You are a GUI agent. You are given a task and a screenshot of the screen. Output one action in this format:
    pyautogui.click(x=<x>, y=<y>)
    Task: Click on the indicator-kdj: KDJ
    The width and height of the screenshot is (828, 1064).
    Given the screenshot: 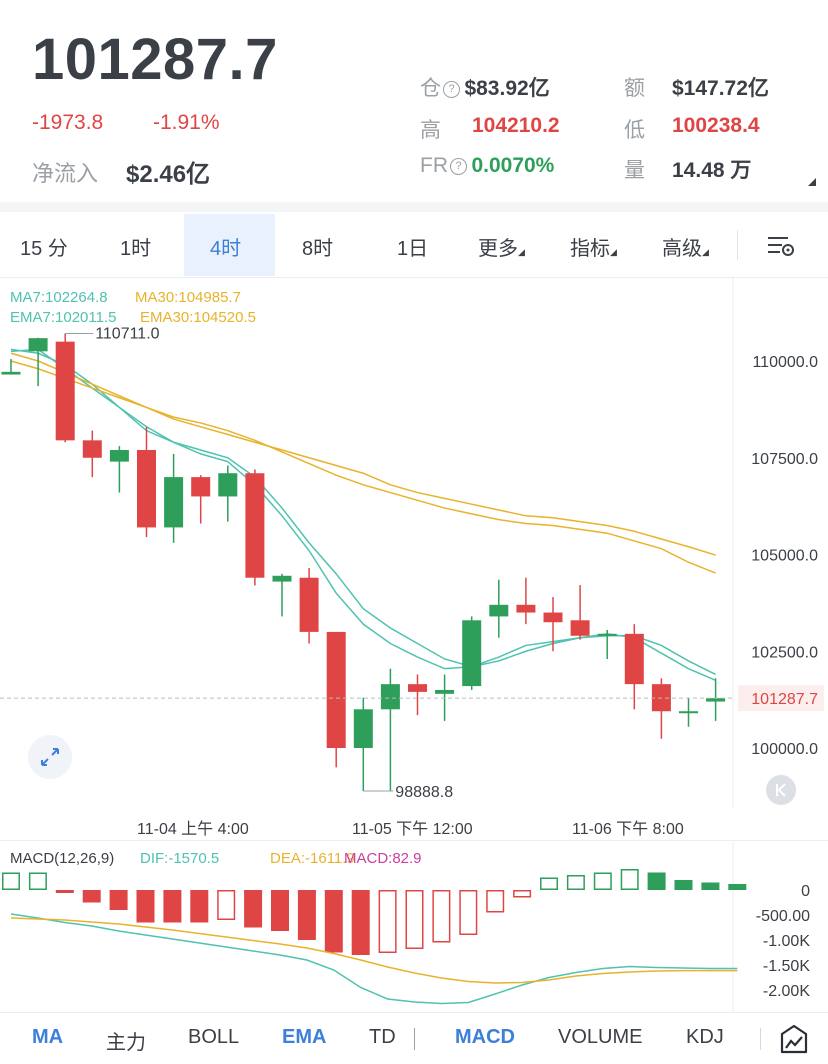 What is the action you would take?
    pyautogui.click(x=705, y=1037)
    